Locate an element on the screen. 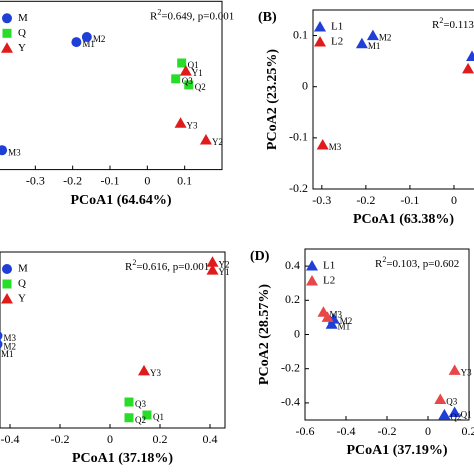 Image resolution: width=474 pixels, height=474 pixels. point-label: Q3 is located at coordinates (451, 402).